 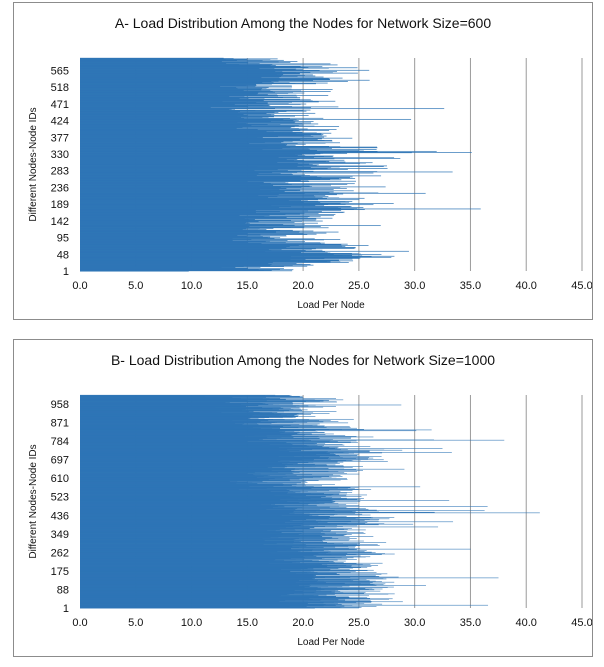 I want to click on y-tick-label: 236, so click(x=60, y=188).